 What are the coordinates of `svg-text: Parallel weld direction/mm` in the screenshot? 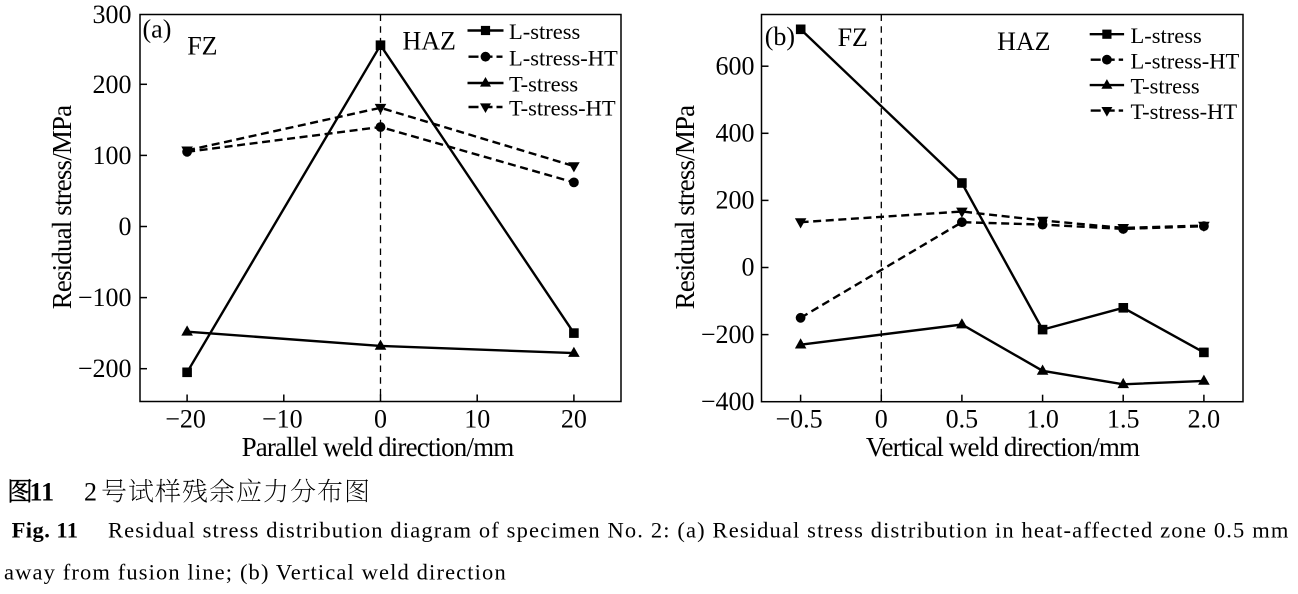 It's located at (378, 447).